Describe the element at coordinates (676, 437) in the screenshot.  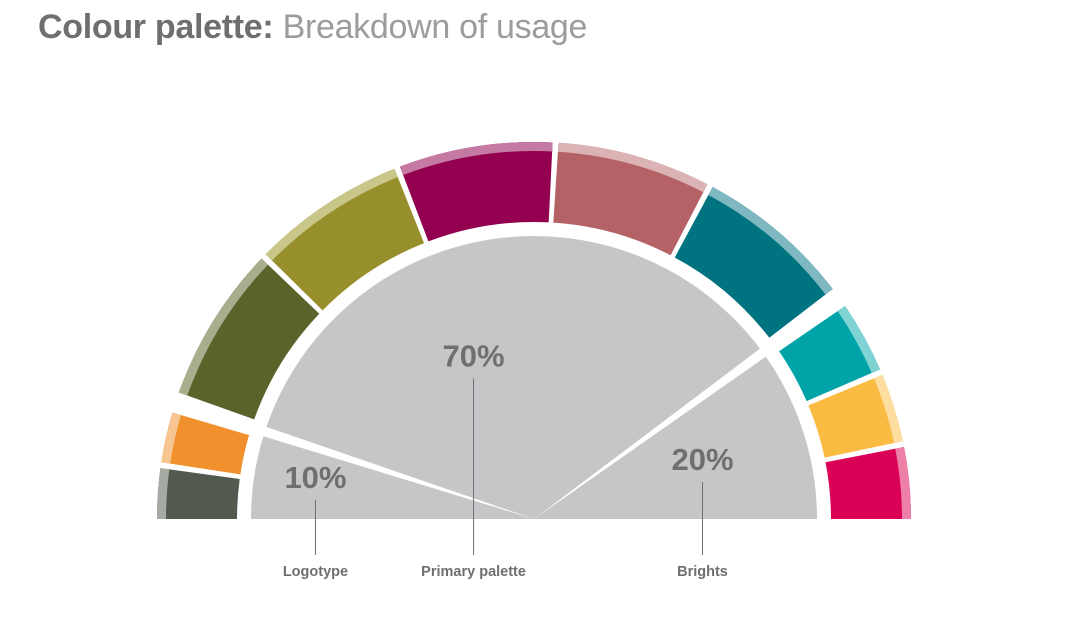
I see `inner-slice-brights` at that location.